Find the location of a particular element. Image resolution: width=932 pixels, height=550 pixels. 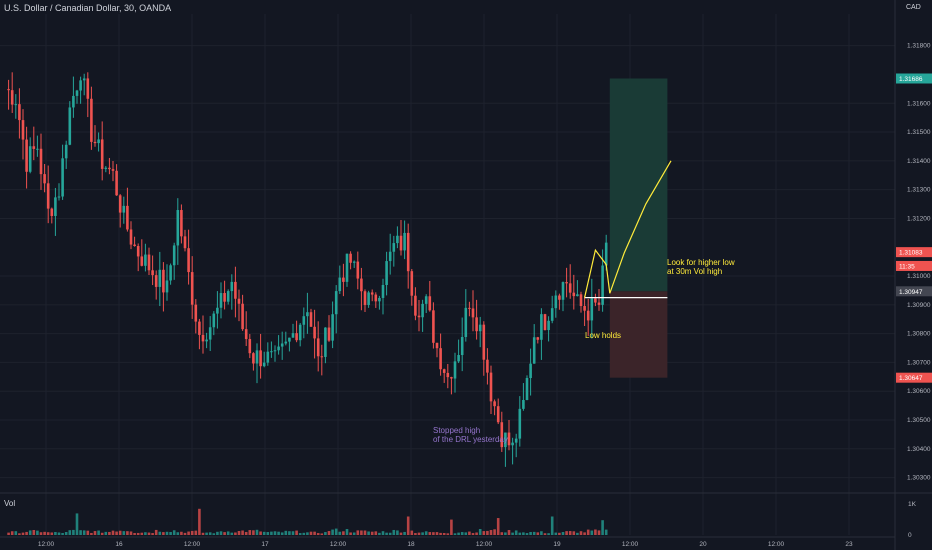

countdown-badge-bg is located at coordinates (914, 265).